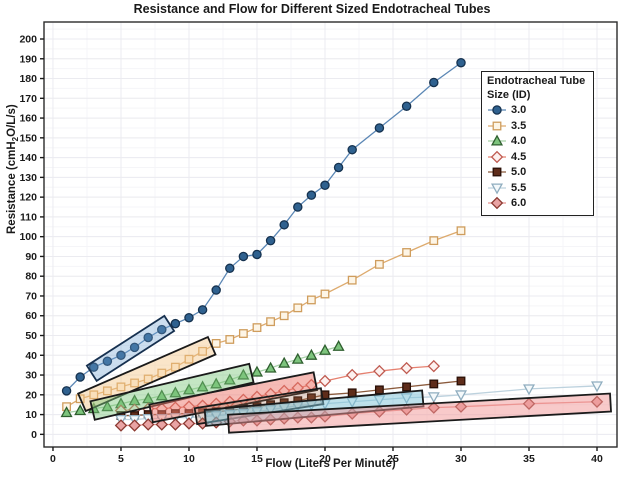 The width and height of the screenshot is (624, 480). What do you see at coordinates (419, 413) in the screenshot?
I see `highlight-box-6.0` at bounding box center [419, 413].